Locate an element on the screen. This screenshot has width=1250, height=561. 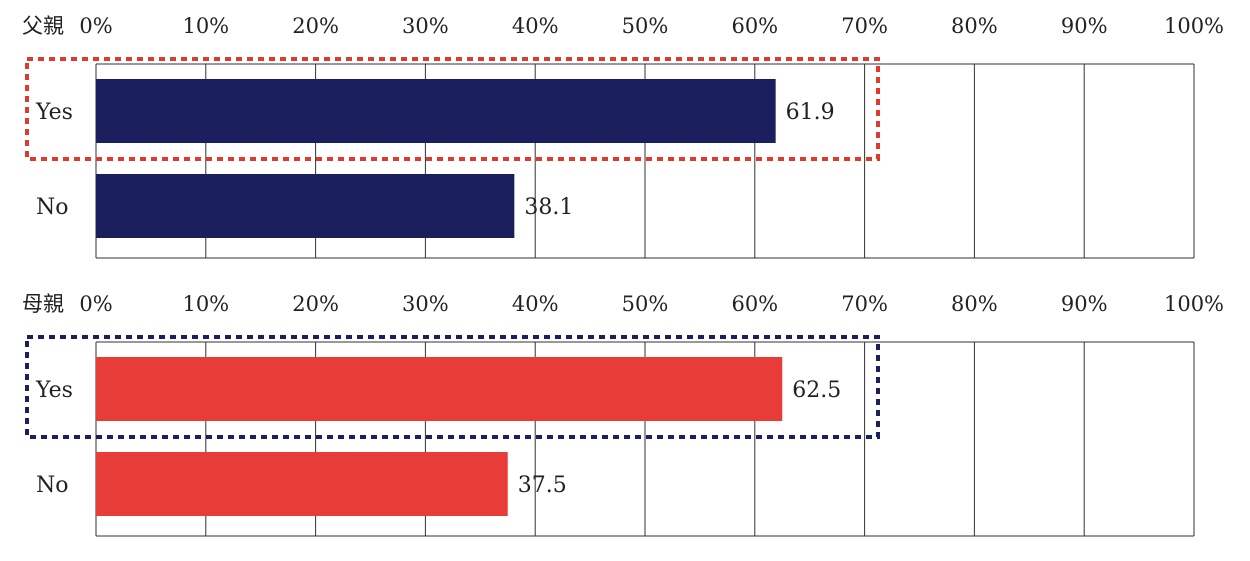
value-label: 37.5 is located at coordinates (542, 485).